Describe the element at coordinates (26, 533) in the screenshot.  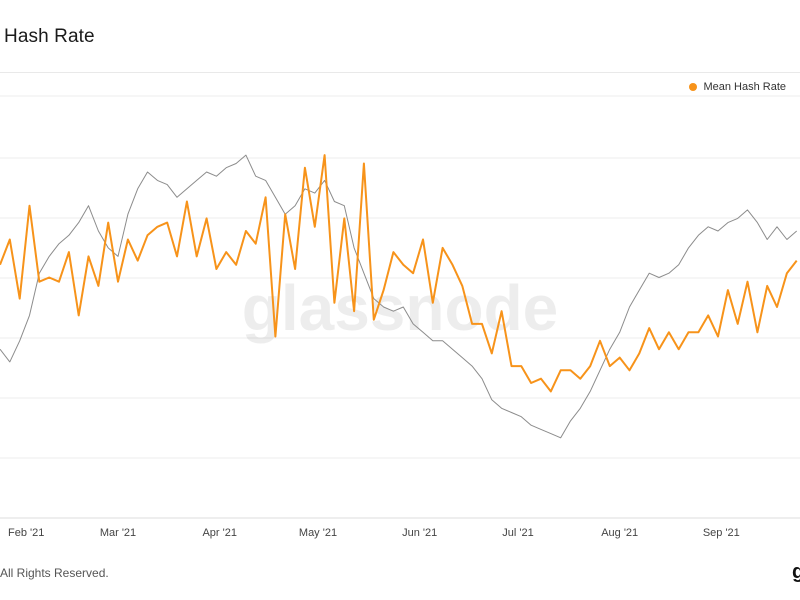
I see `x-tick-label: Feb '21` at that location.